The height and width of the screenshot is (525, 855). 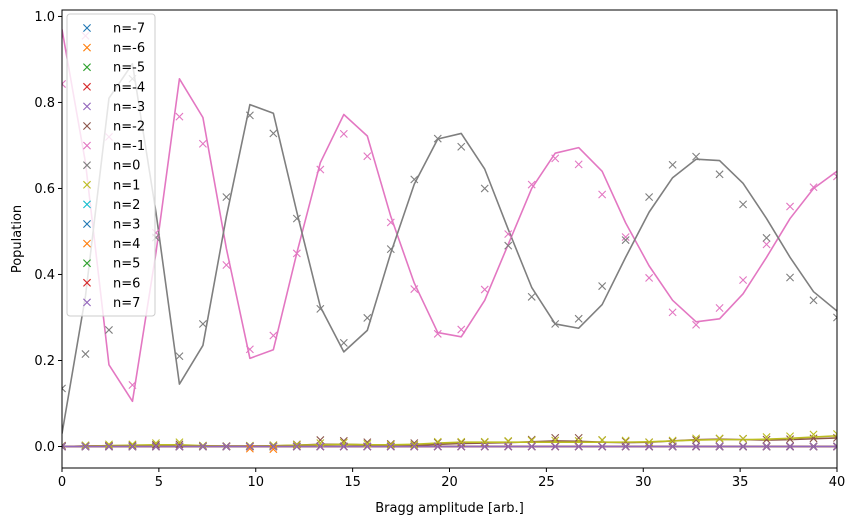 What do you see at coordinates (129, 48) in the screenshot?
I see `legend-label: n=-6` at bounding box center [129, 48].